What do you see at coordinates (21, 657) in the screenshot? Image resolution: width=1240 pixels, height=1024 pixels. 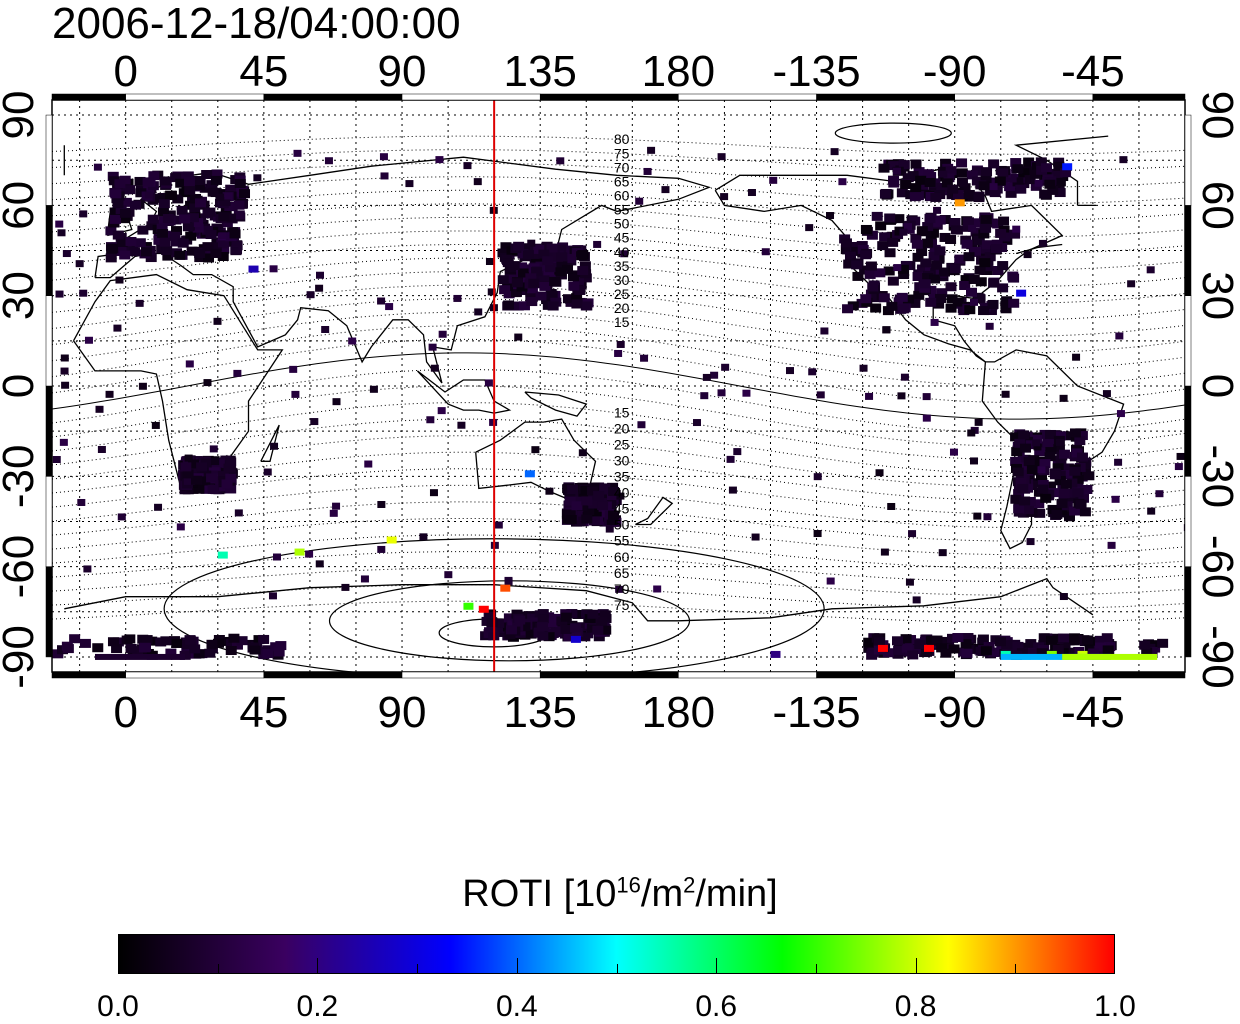 I see `left-axis-label: -90` at bounding box center [21, 657].